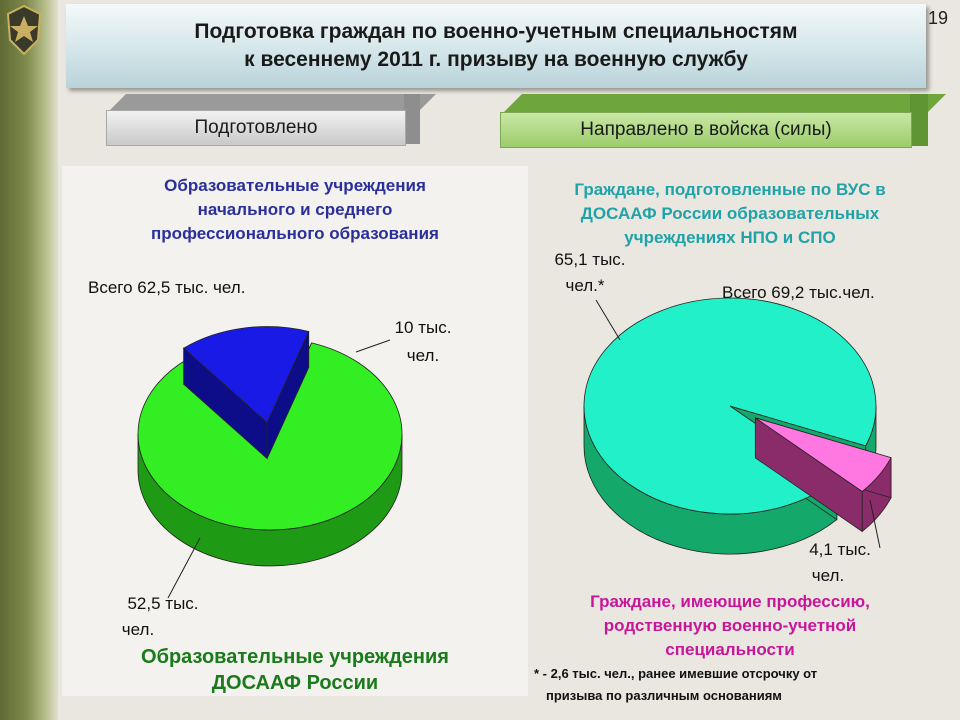 The image size is (960, 720). What do you see at coordinates (840, 549) in the screenshot?
I see `right-small-slice-label-line1: 4,1 тыс.` at bounding box center [840, 549].